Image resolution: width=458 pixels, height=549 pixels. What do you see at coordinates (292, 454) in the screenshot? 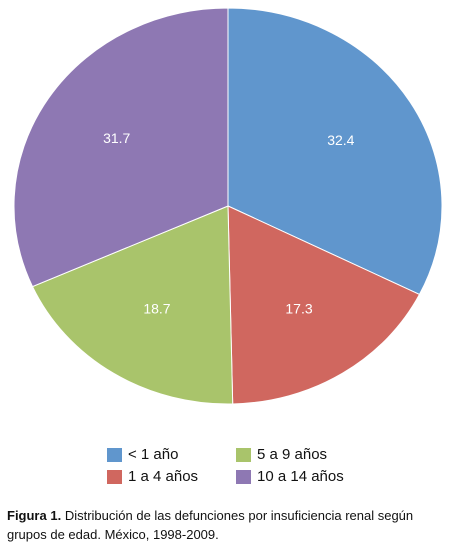
I see `legend-label: 5 a 9 años` at bounding box center [292, 454].